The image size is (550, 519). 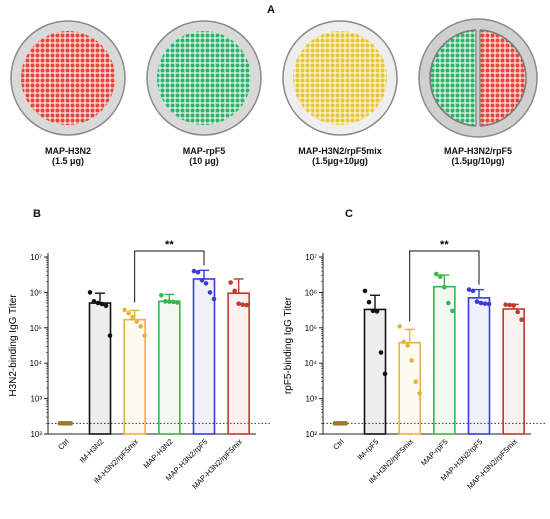 What do you see at coordinates (204, 161) in the screenshot?
I see `map-rpf5-dose: (10 μg)` at bounding box center [204, 161].